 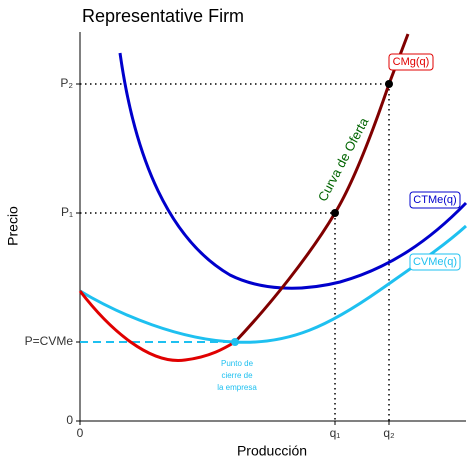 I want to click on cmg-curve-lower, so click(x=157, y=326).